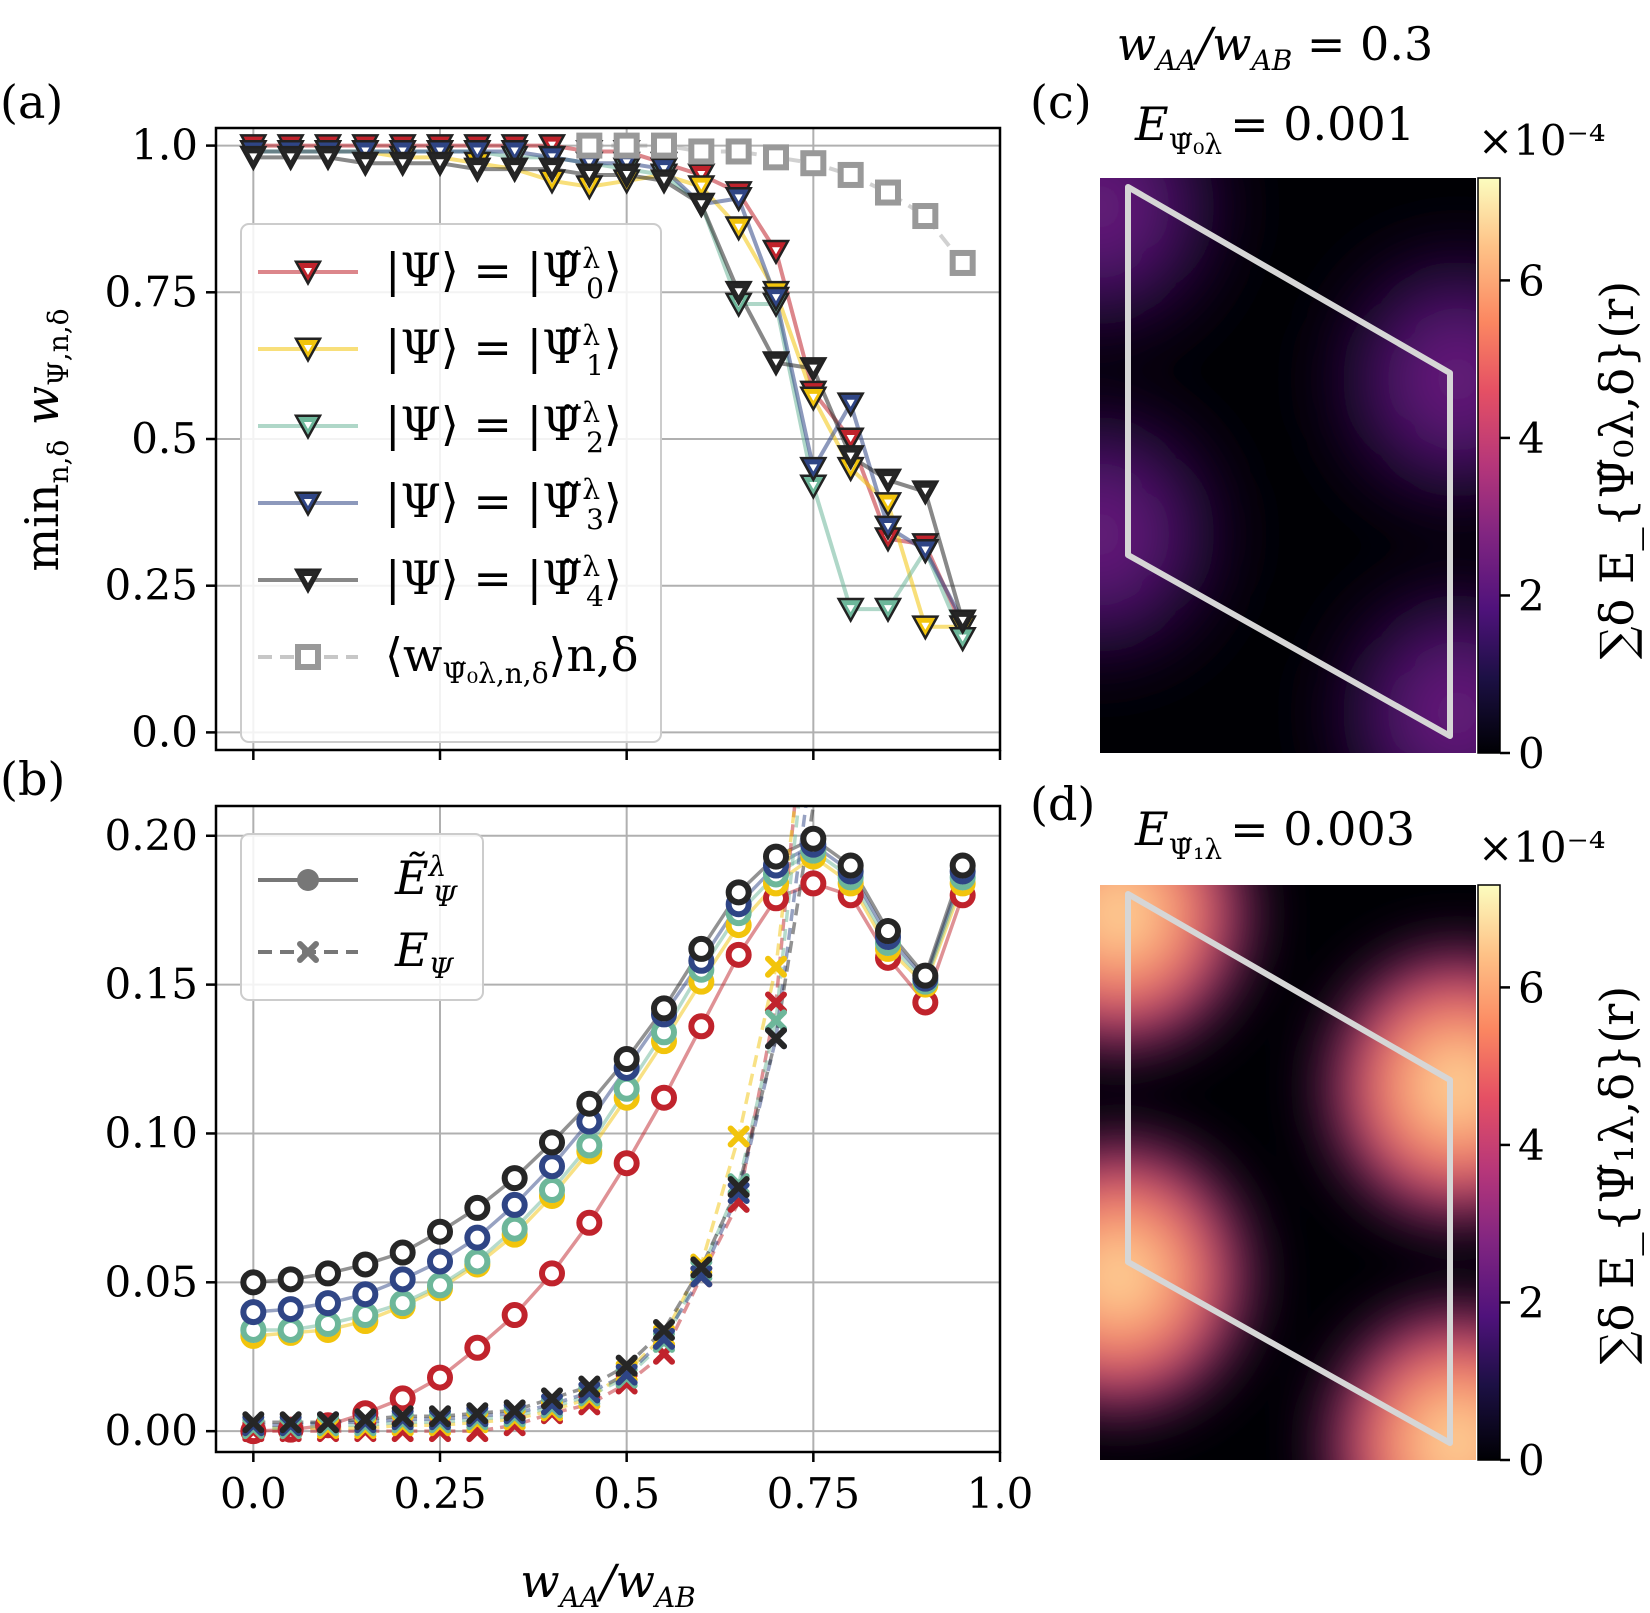 Image resolution: width=1650 pixels, height=1613 pixels. What do you see at coordinates (627, 755) in the screenshot?
I see `panel-a-xticks` at bounding box center [627, 755].